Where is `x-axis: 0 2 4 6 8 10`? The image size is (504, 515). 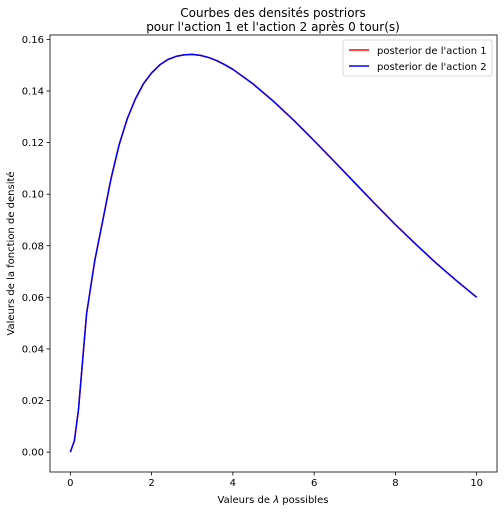 x-axis: 0 2 4 6 8 10 is located at coordinates (275, 480).